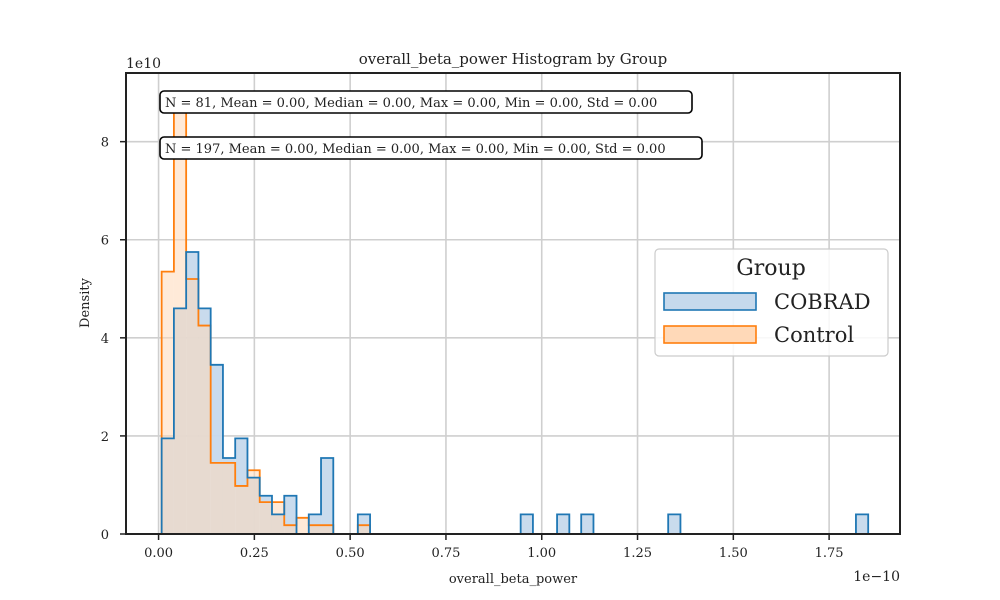 This screenshot has height=600, width=1000. I want to click on y-axis-label: Density, so click(85, 302).